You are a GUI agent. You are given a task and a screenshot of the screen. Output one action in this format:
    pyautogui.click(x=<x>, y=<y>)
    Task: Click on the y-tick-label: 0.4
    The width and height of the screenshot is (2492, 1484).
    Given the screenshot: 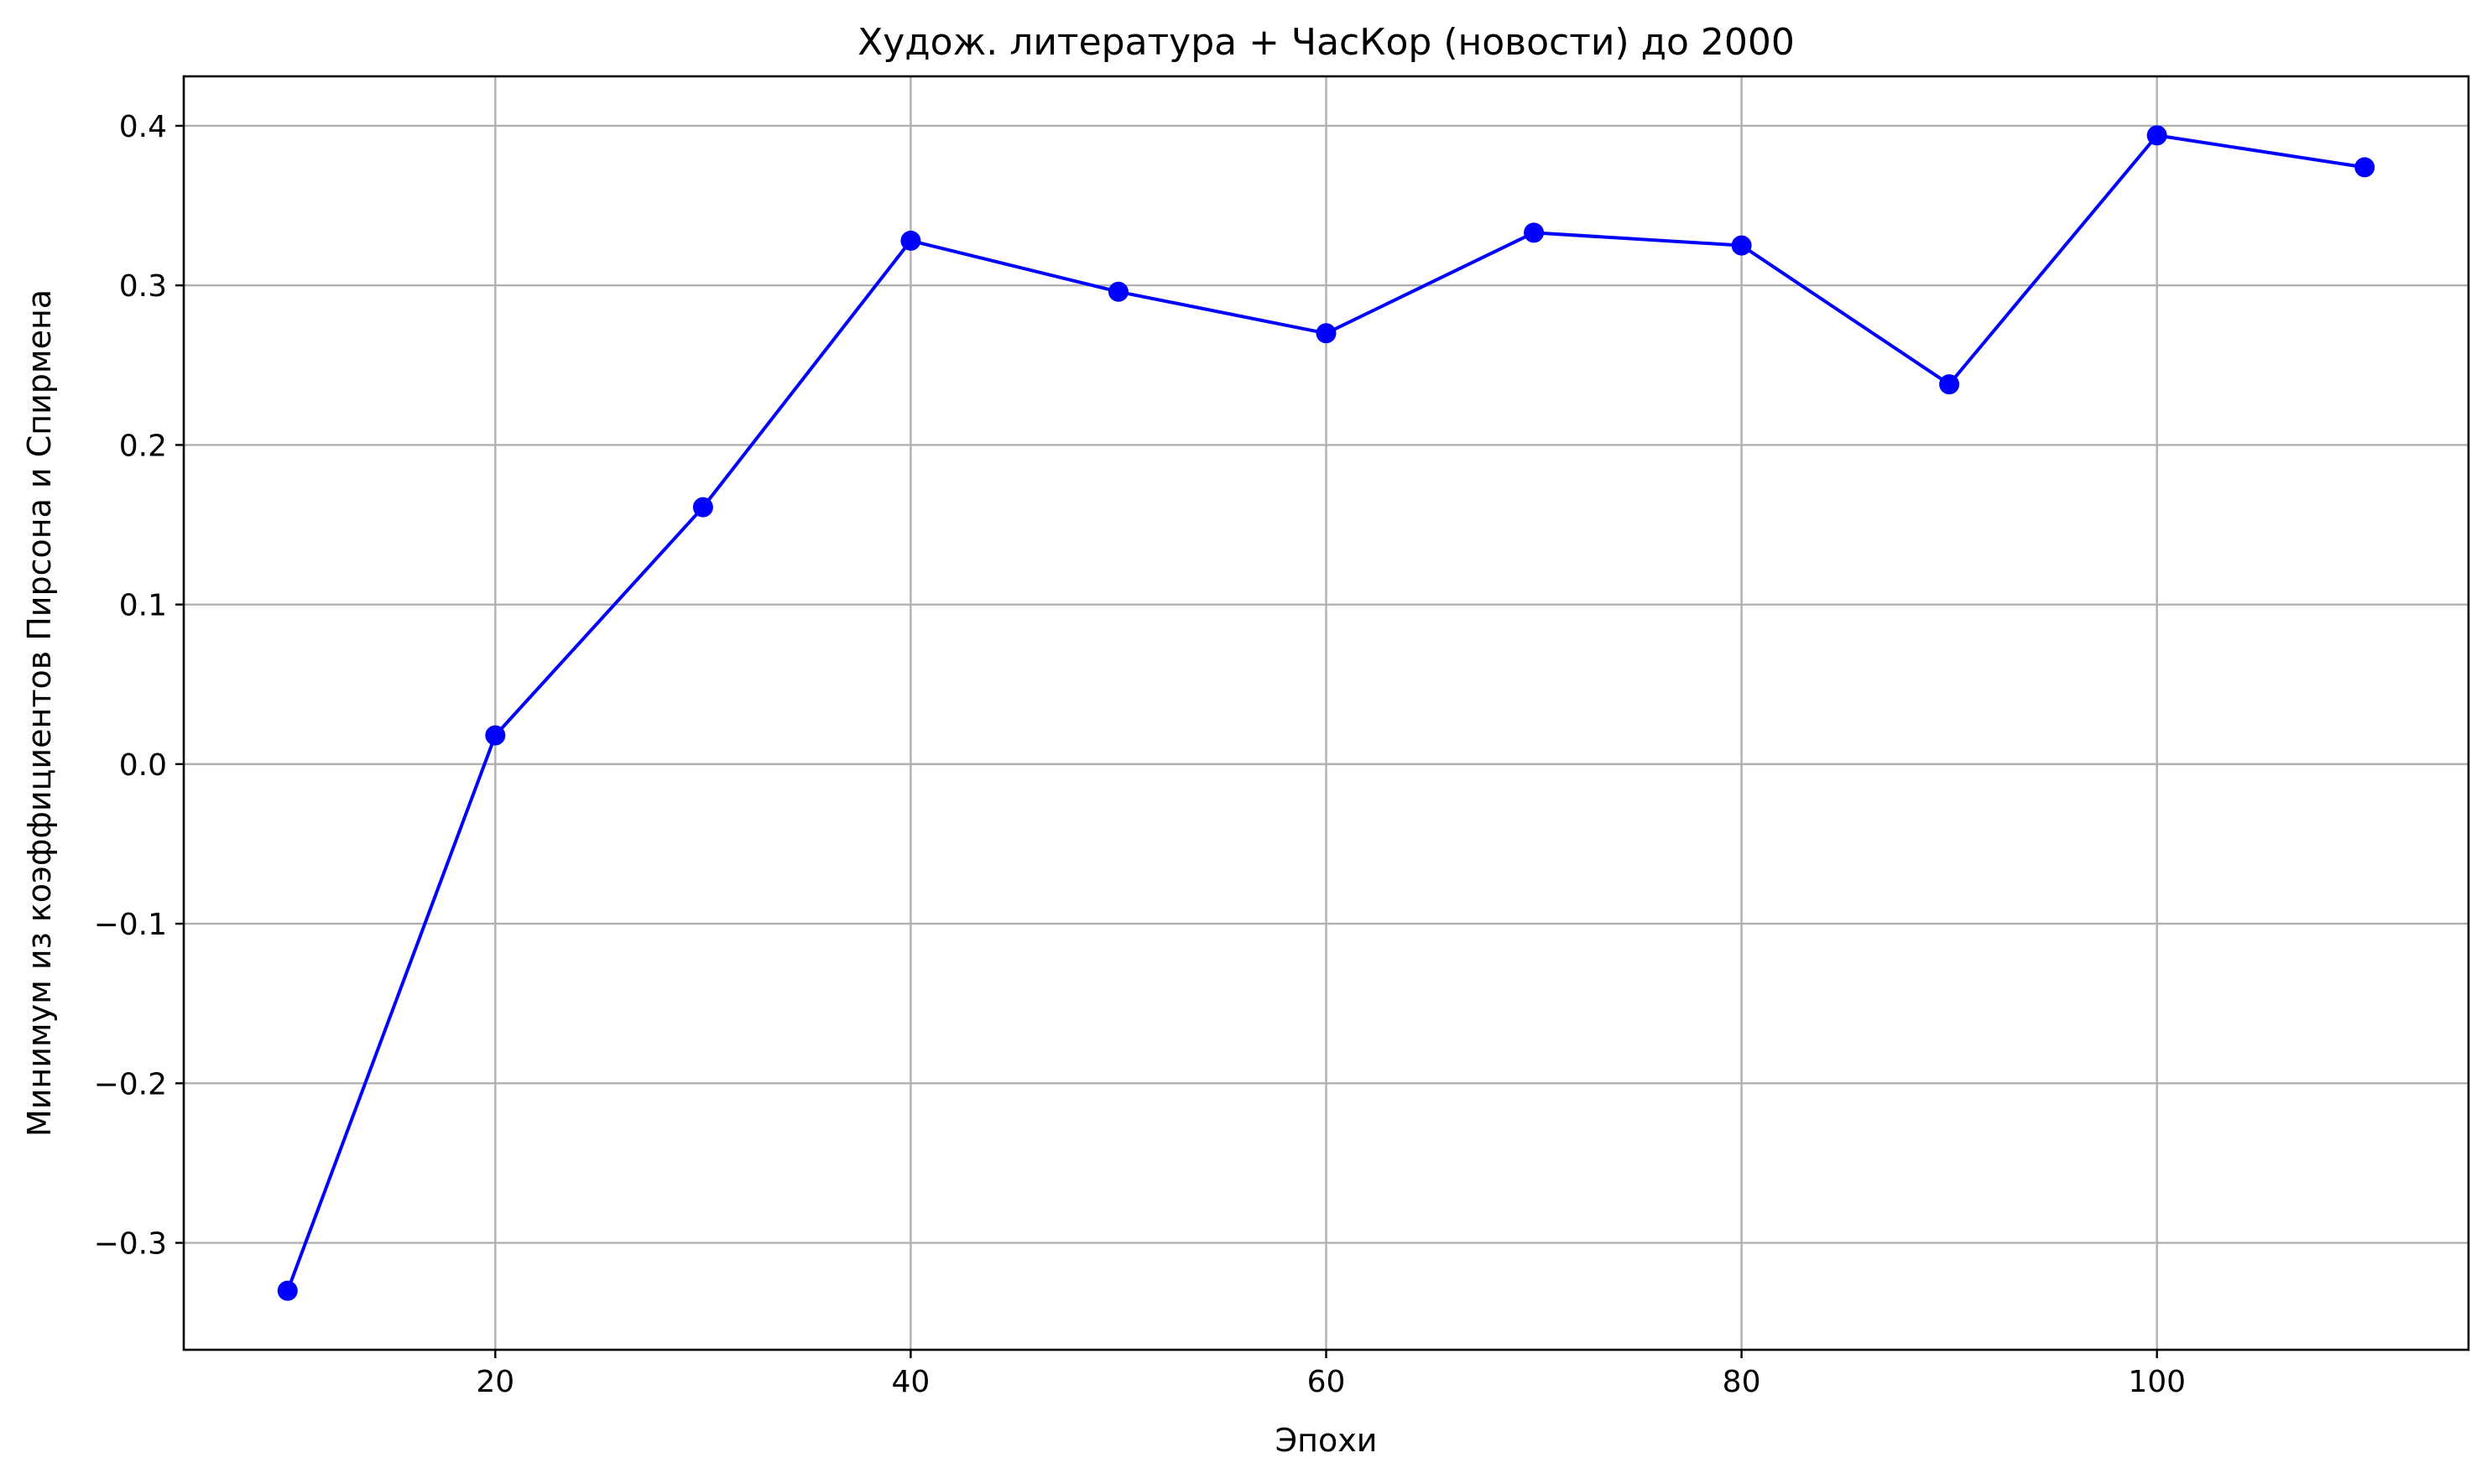 What is the action you would take?
    pyautogui.click(x=143, y=127)
    